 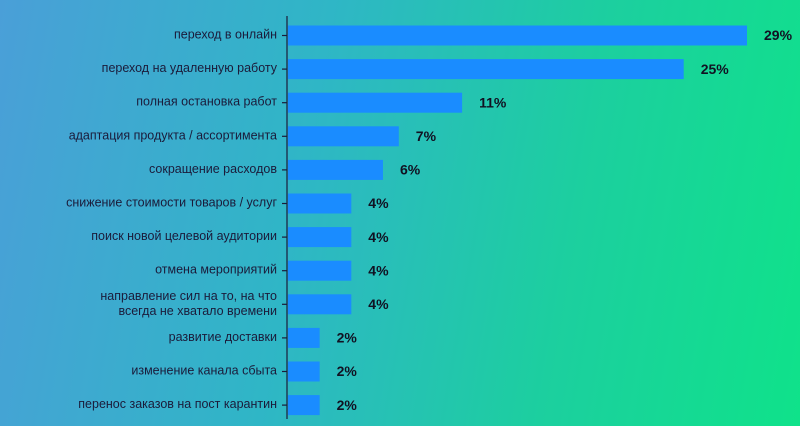 What do you see at coordinates (225, 35) in the screenshot?
I see `category-label: переход в онлайн` at bounding box center [225, 35].